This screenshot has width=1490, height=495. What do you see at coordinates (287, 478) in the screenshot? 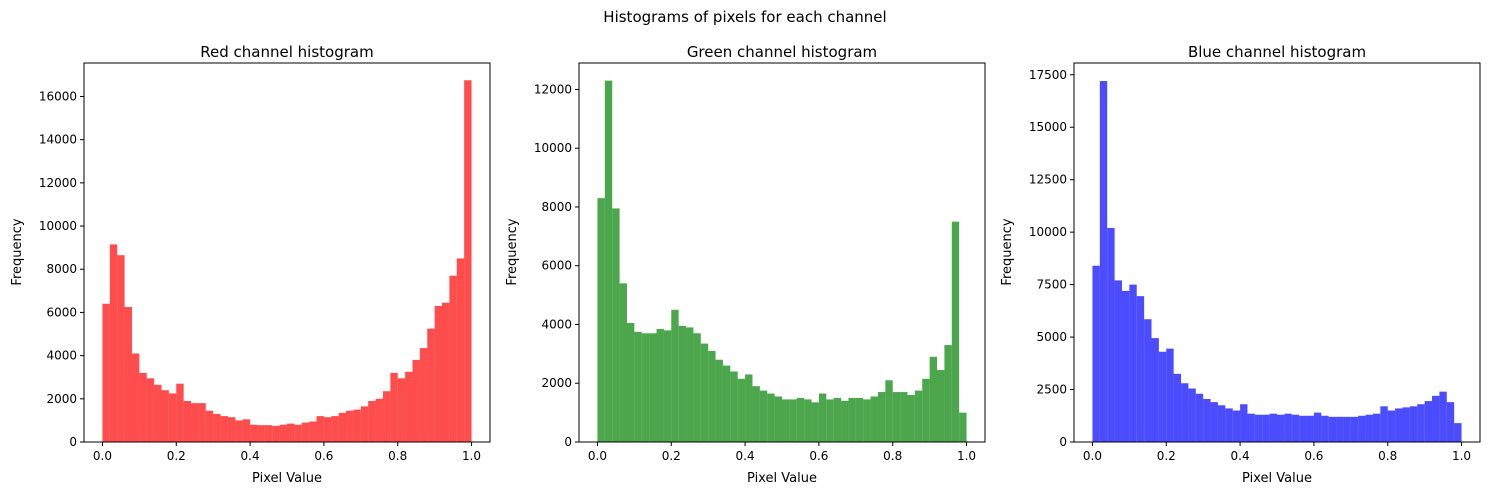
I see `red-x-axis-label: Pixel Value` at bounding box center [287, 478].